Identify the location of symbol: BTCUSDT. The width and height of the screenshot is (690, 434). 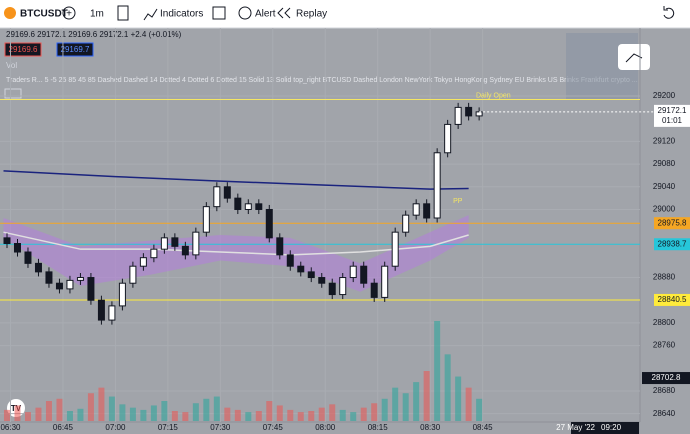
(44, 14).